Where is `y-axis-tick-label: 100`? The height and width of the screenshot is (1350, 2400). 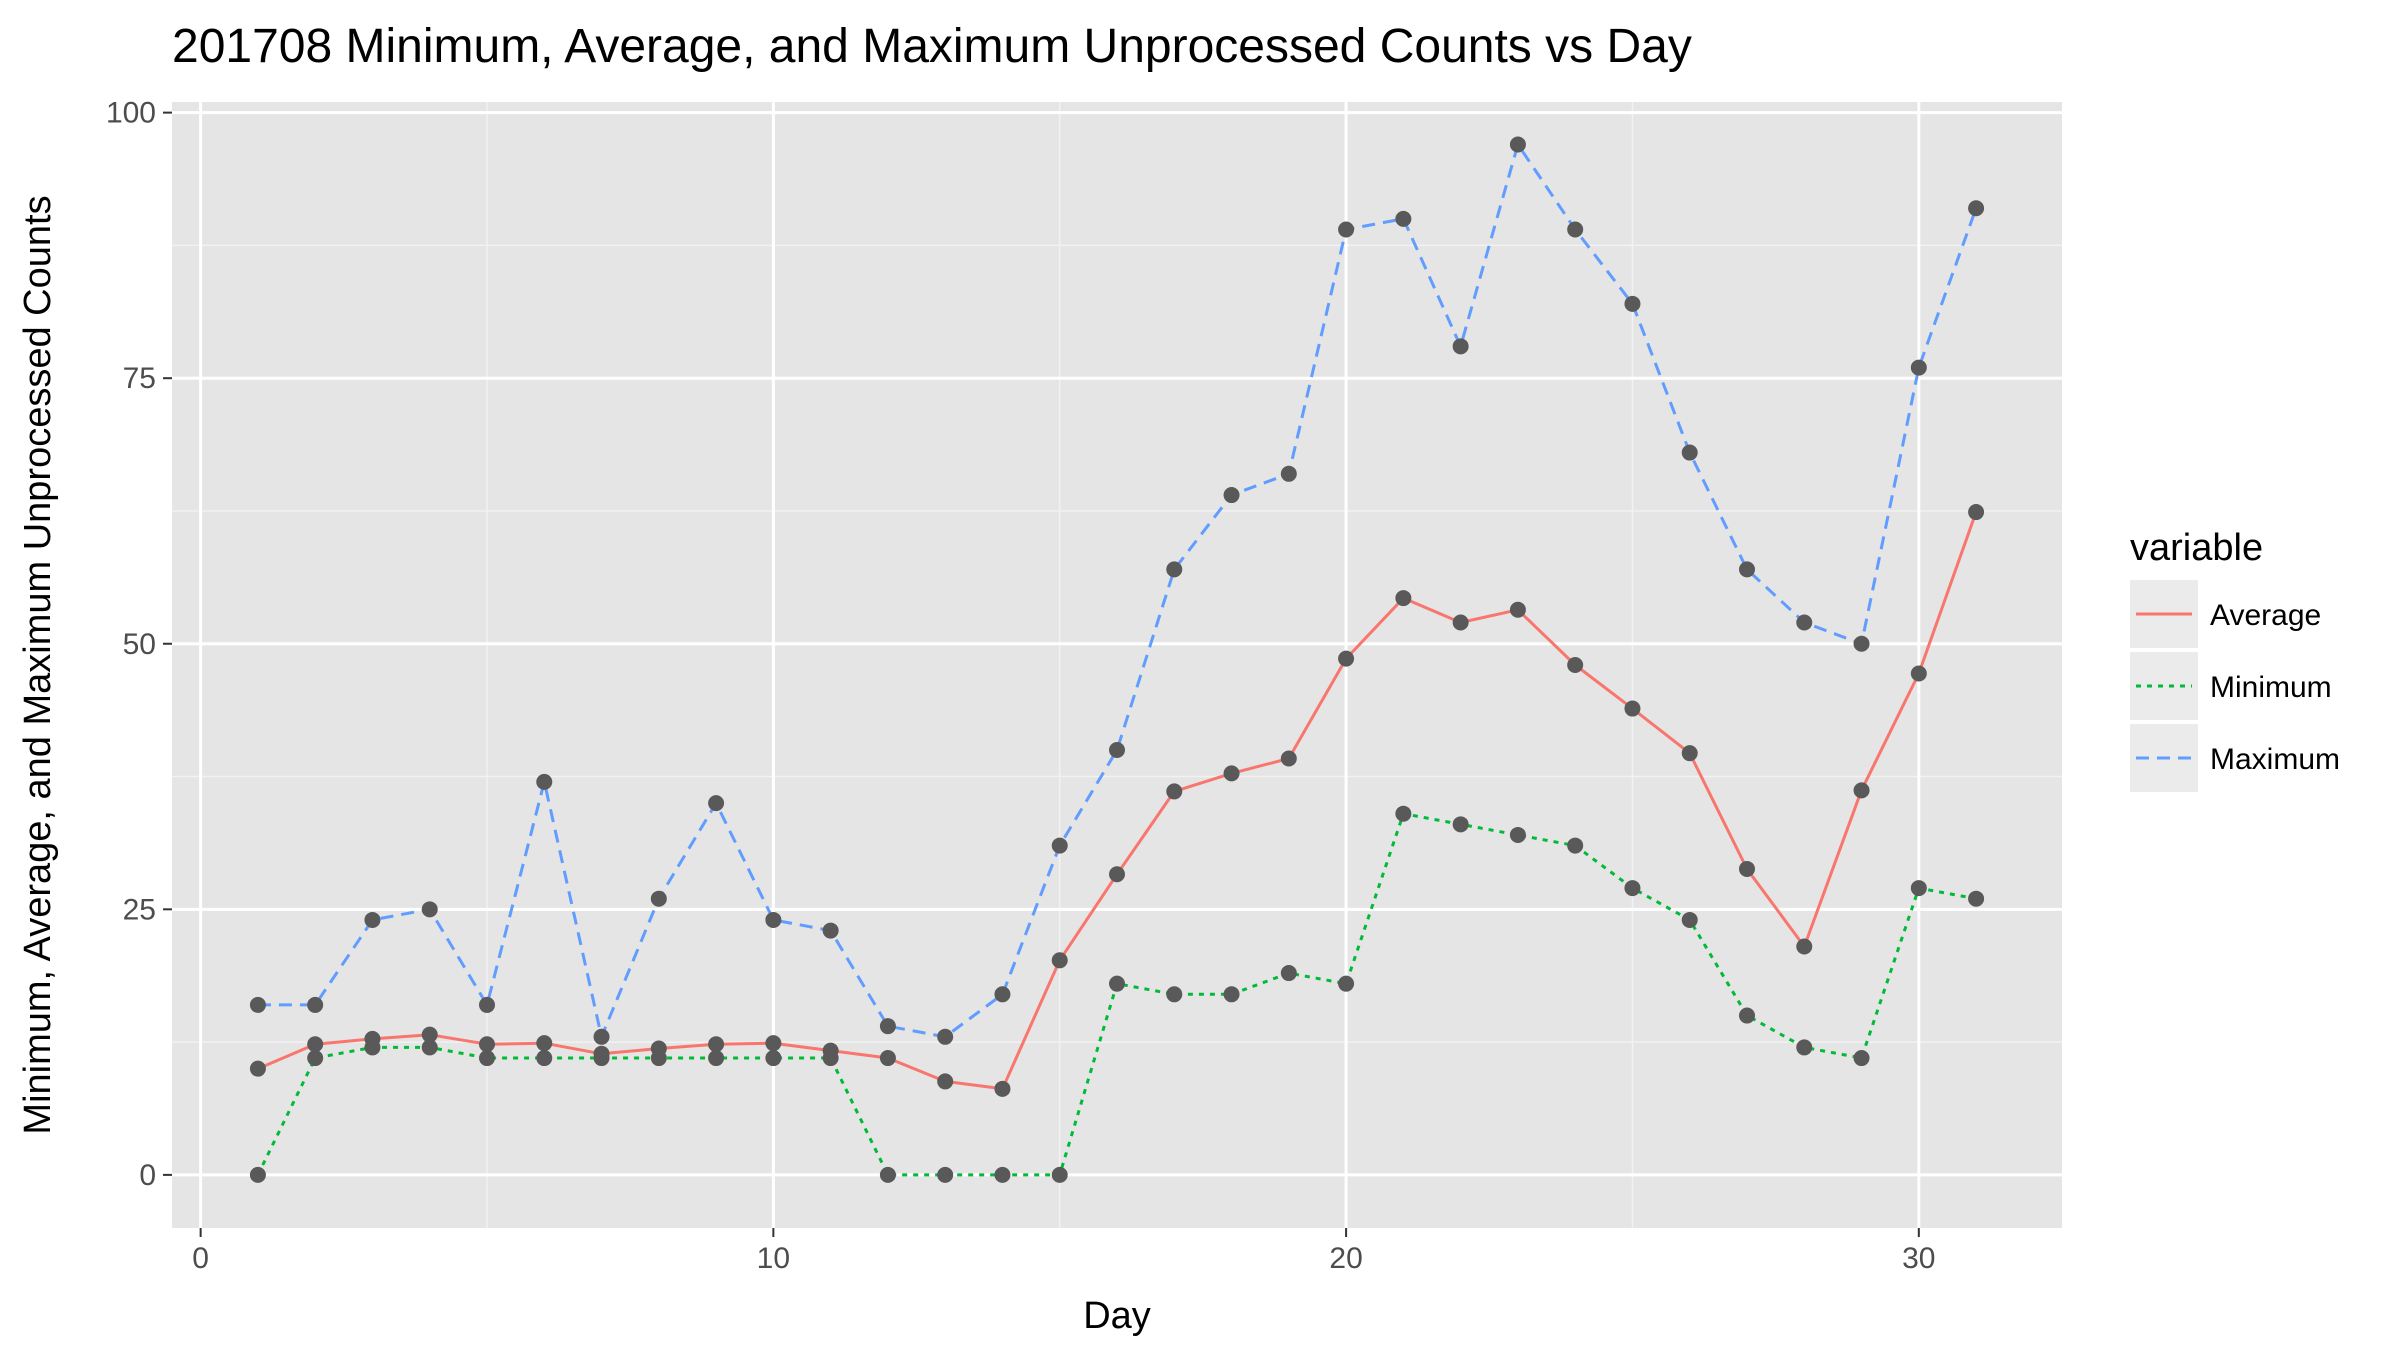 y-axis-tick-label: 100 is located at coordinates (131, 113).